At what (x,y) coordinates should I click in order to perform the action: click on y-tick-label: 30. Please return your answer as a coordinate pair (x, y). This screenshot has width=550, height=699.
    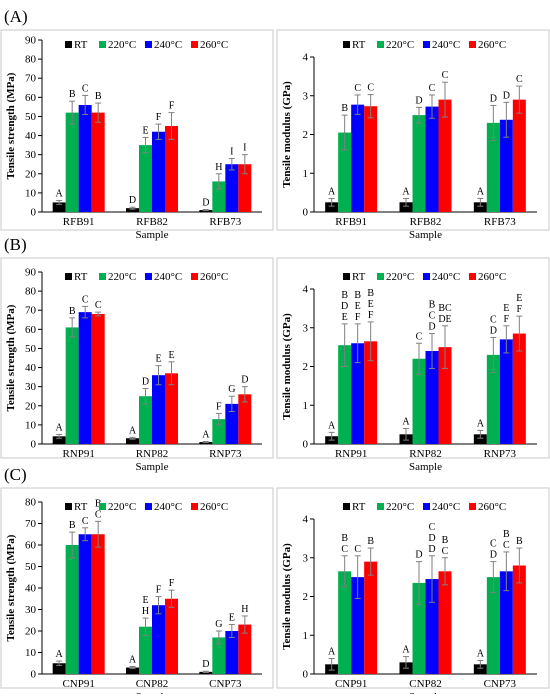
    Looking at the image, I should click on (31, 610).